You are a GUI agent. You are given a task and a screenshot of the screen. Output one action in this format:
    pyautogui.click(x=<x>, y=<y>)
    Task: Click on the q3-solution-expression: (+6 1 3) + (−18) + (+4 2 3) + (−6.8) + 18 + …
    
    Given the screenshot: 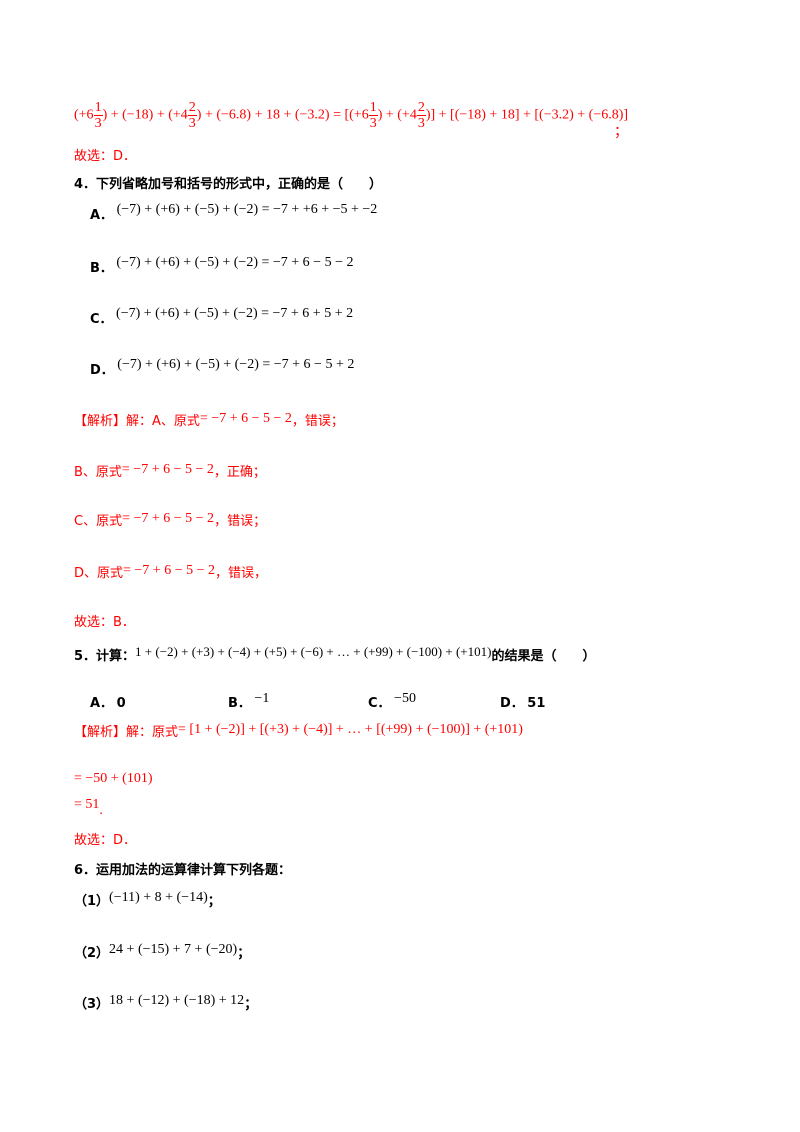 What is the action you would take?
    pyautogui.click(x=351, y=115)
    